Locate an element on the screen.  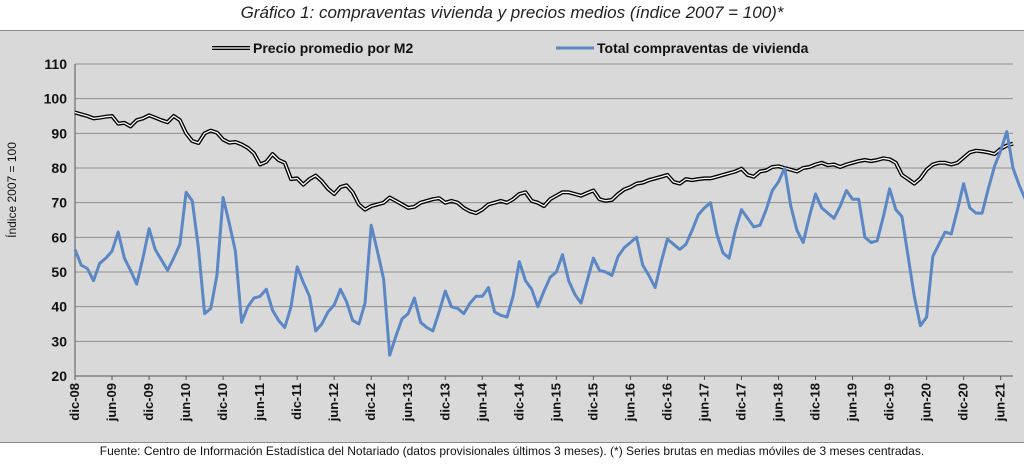
x-tick-label: jun-17 is located at coordinates (703, 402).